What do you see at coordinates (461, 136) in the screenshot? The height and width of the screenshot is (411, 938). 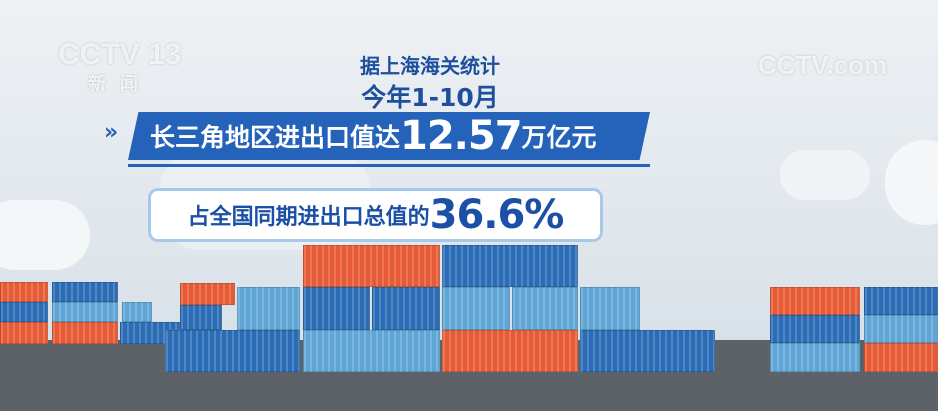 I see `banner-value: 12.57` at bounding box center [461, 136].